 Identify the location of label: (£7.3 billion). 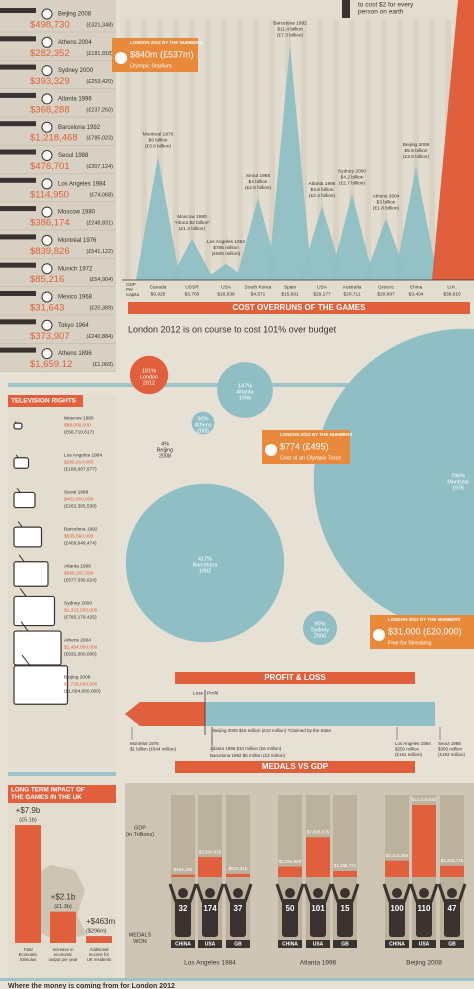
(290, 35).